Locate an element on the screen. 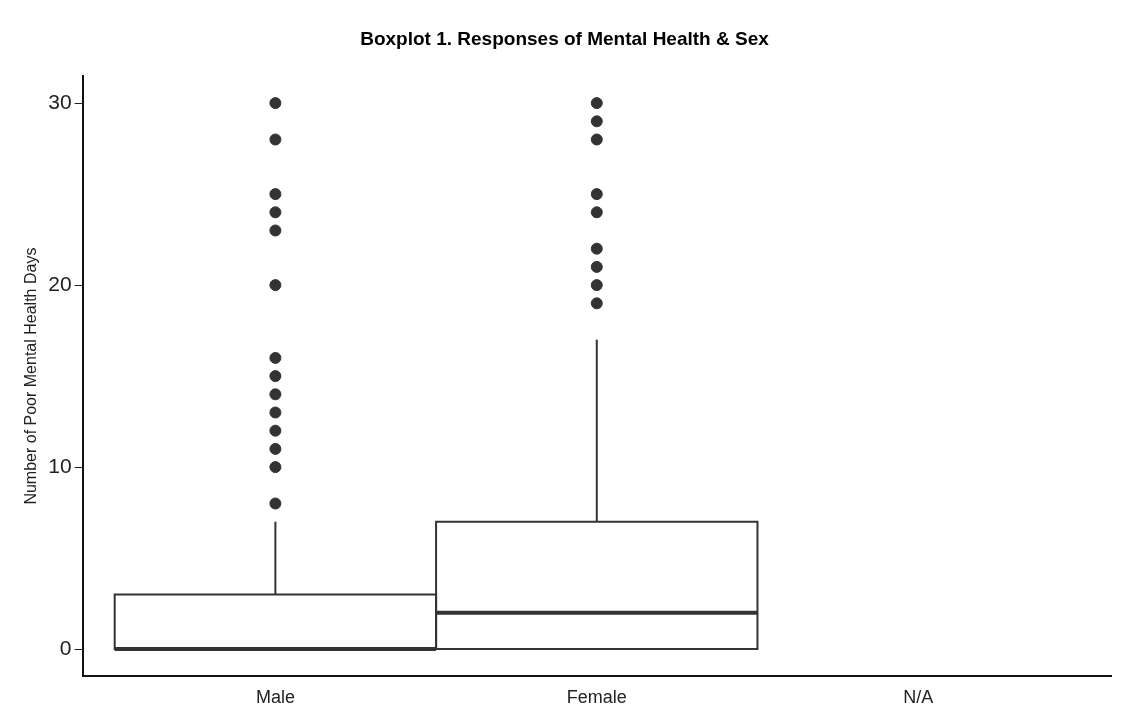 The height and width of the screenshot is (725, 1139). y-tick-label: 0 is located at coordinates (65, 647).